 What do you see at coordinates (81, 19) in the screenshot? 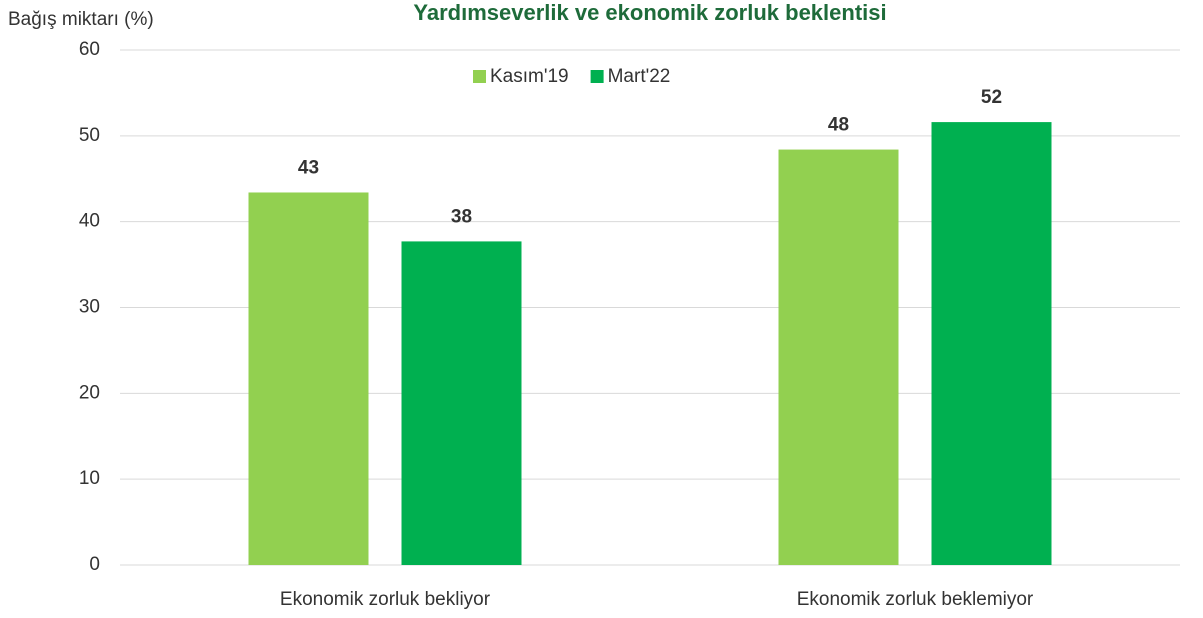
I see `y-axis-label: Bağış miktarı (%)` at bounding box center [81, 19].